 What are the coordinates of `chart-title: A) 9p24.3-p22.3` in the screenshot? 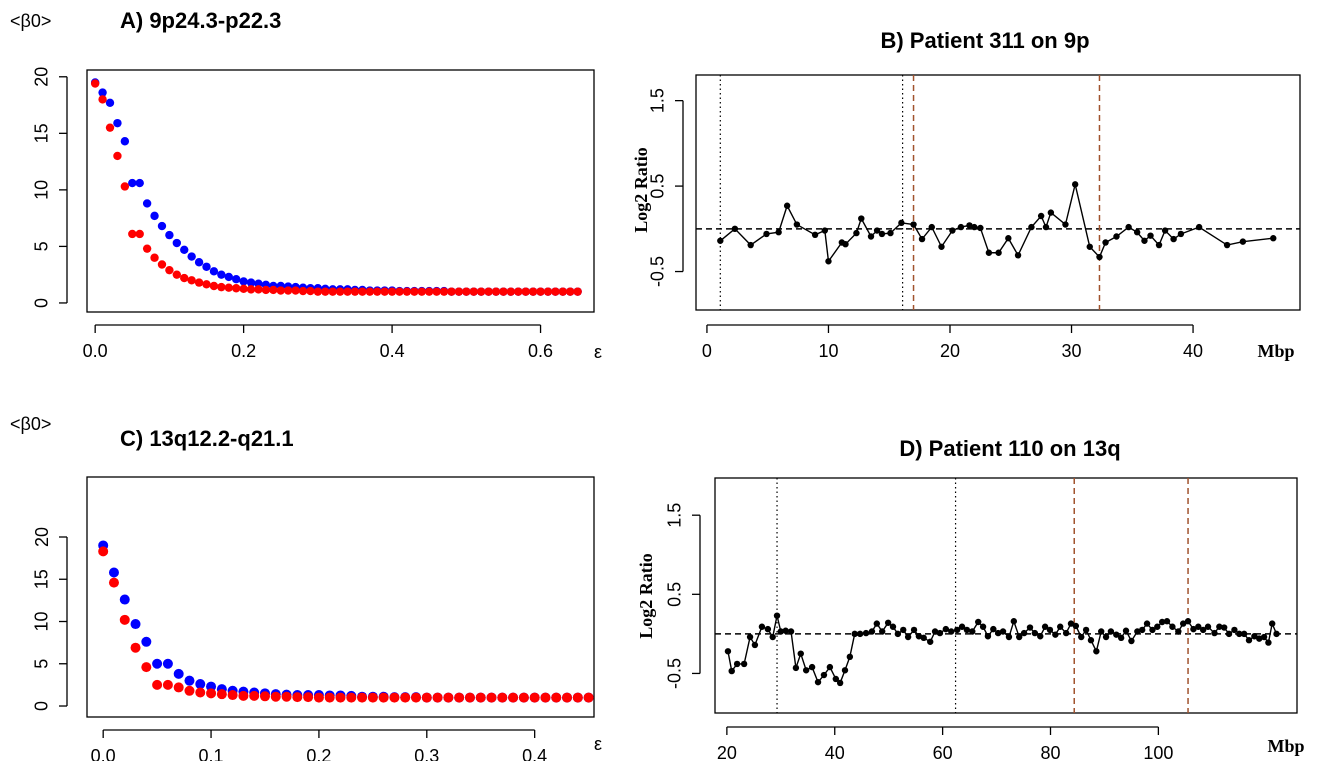 It's located at (200, 20).